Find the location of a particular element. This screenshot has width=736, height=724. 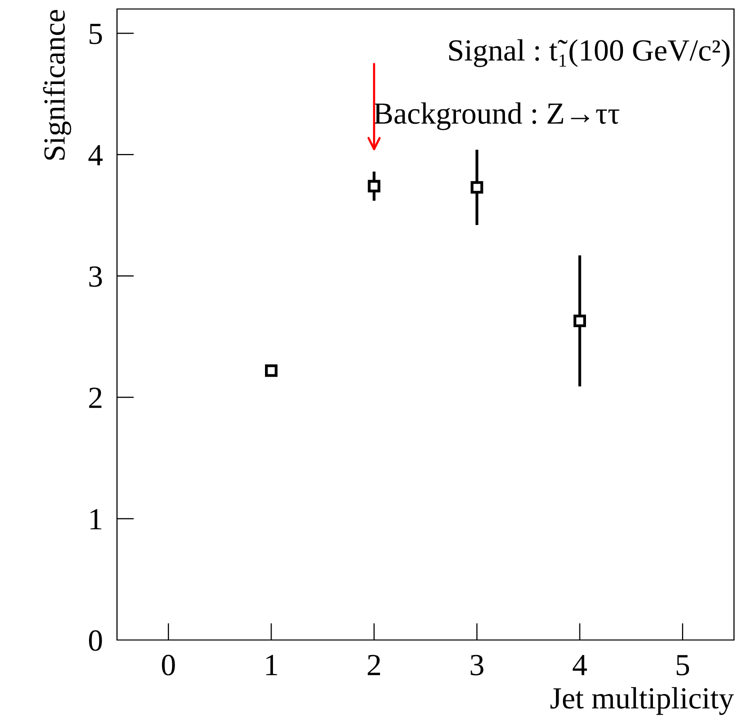

x-tick-label: 2 is located at coordinates (374, 665).